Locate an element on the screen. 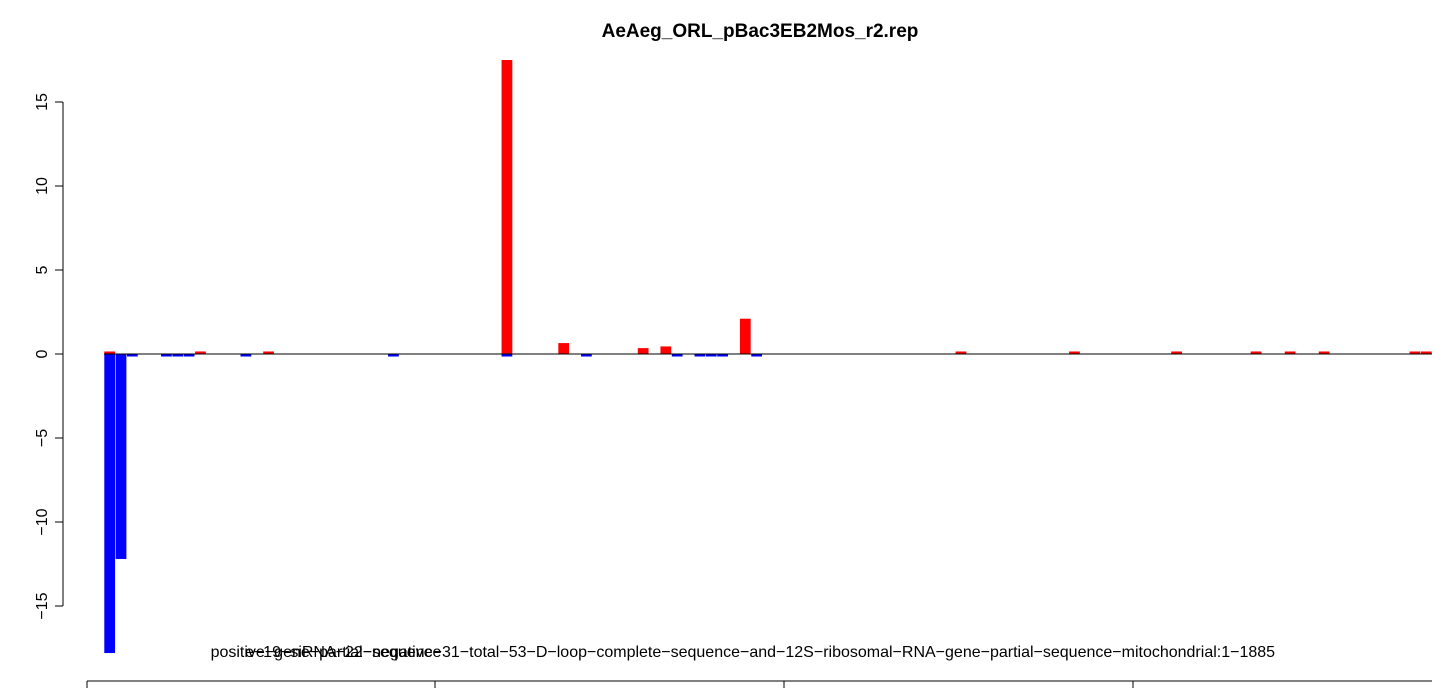  y-tick-label: −15 is located at coordinates (42, 605).